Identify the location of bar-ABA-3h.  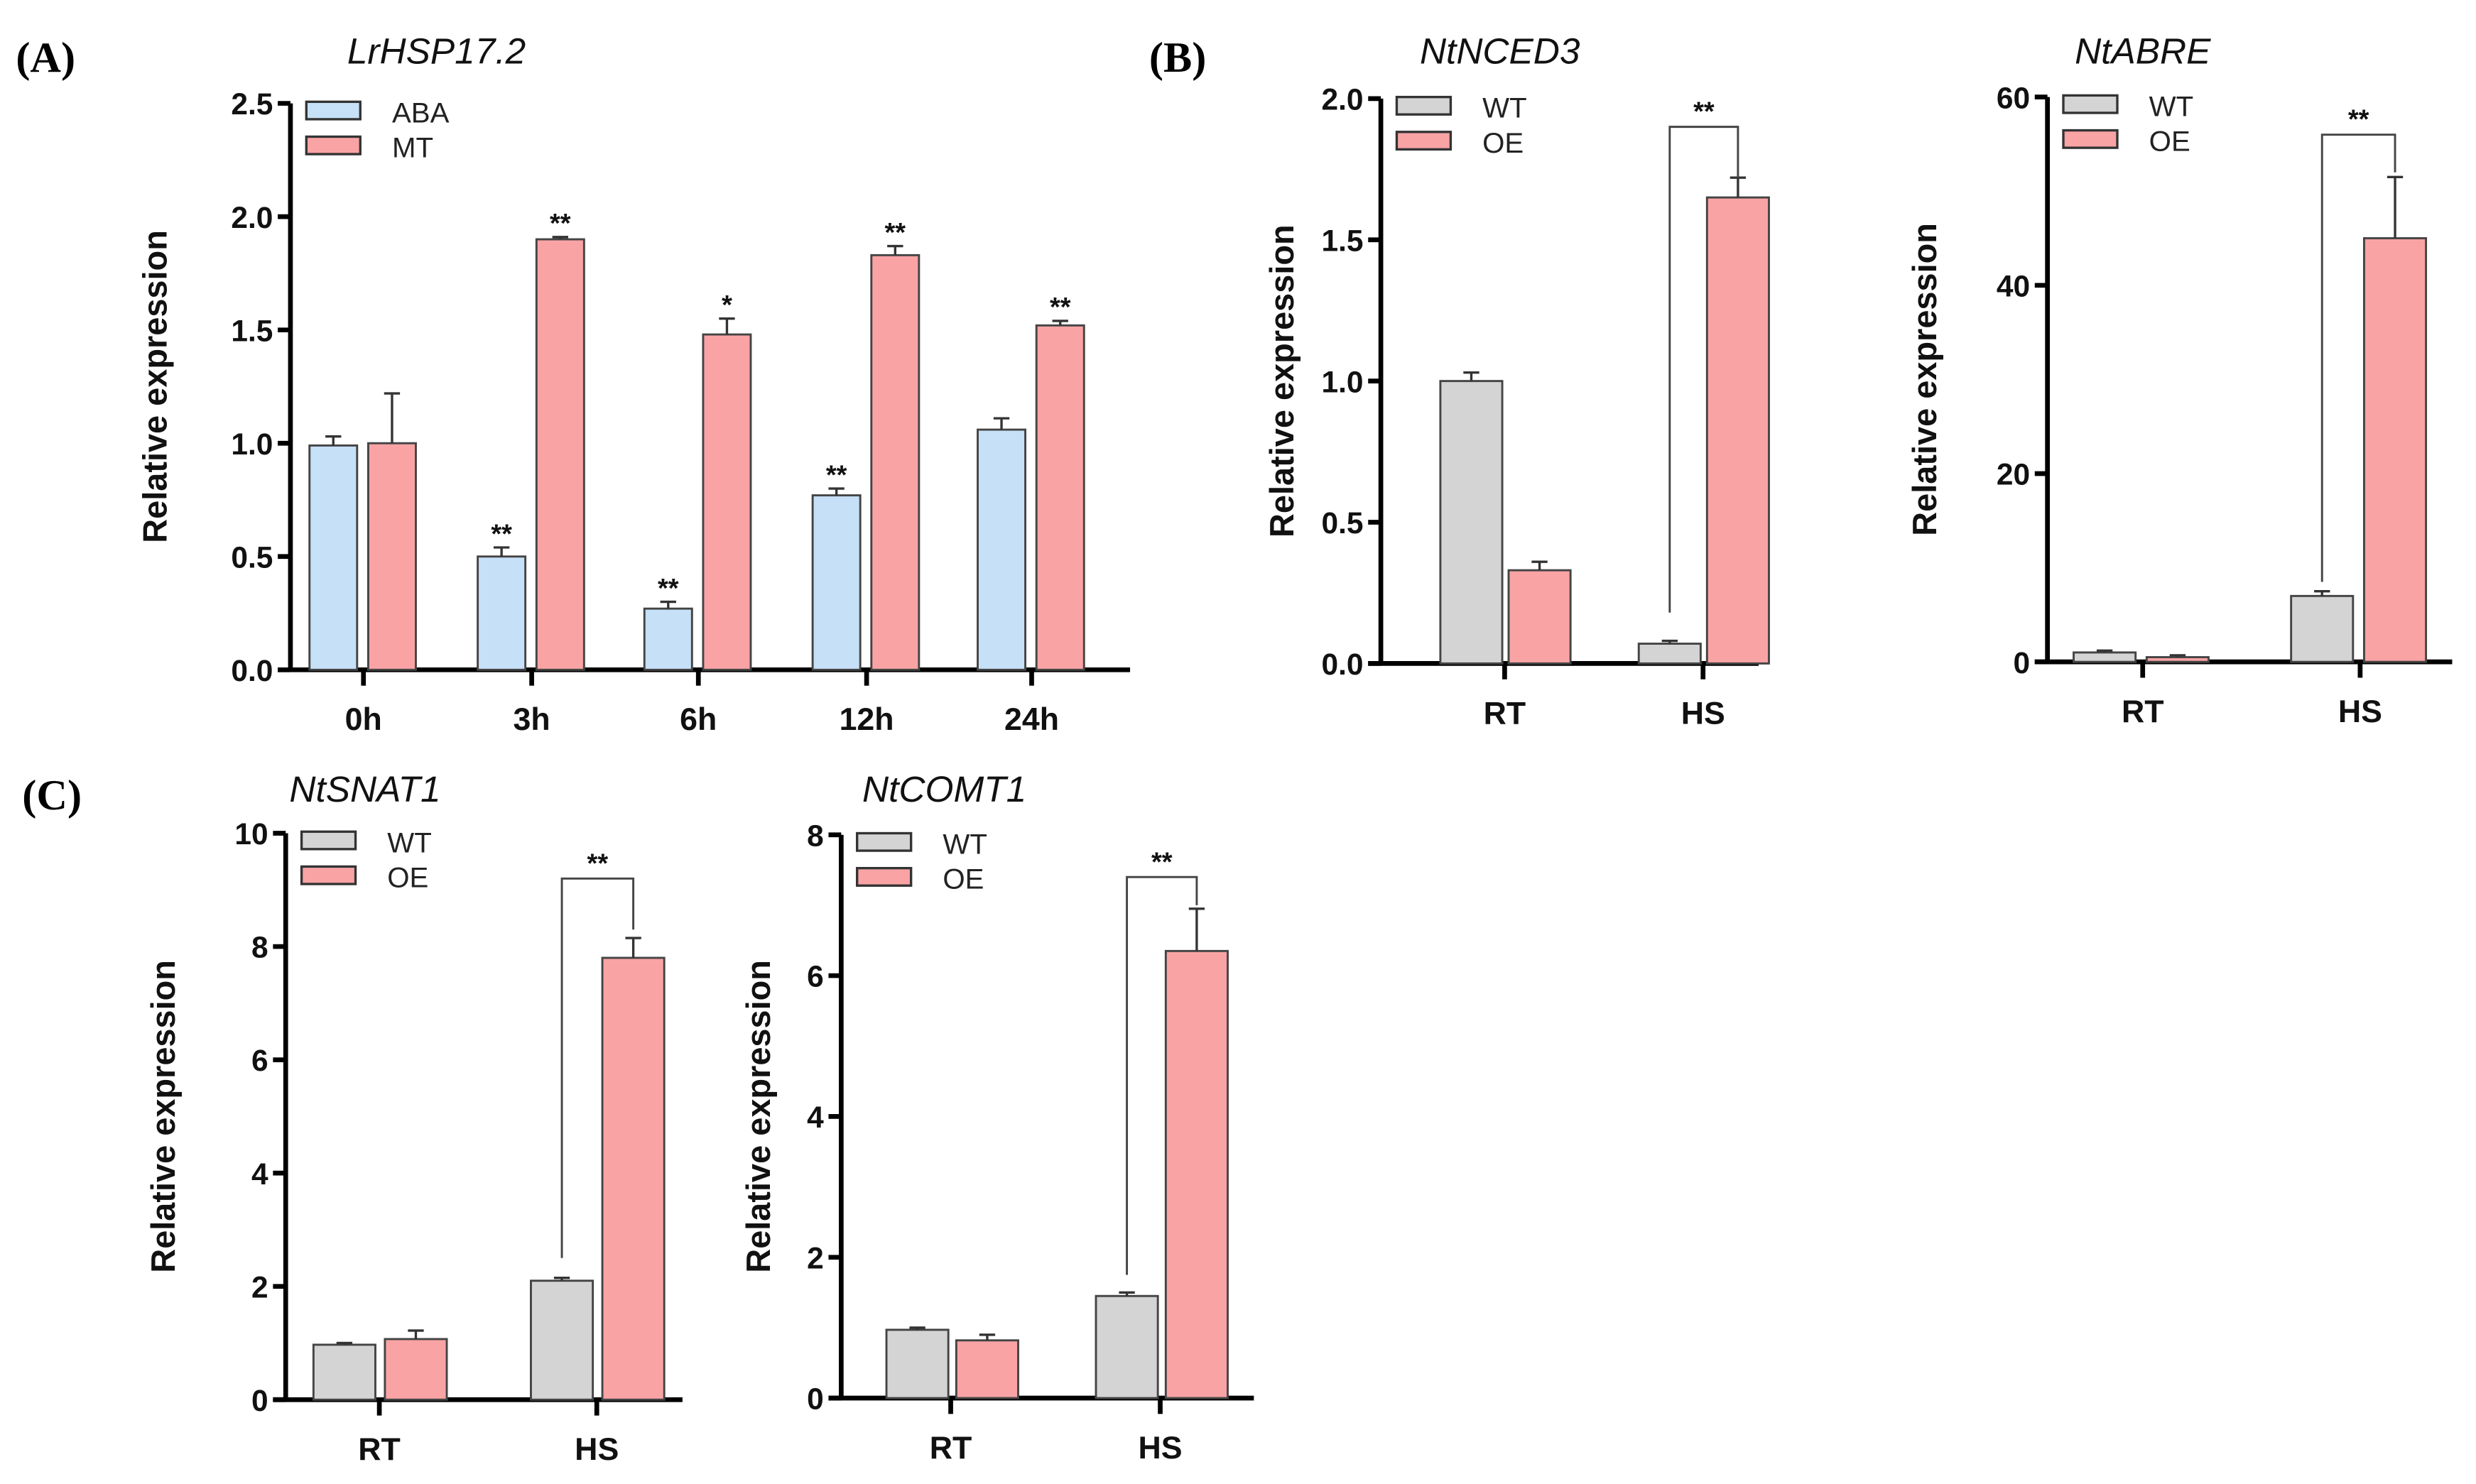
(502, 613).